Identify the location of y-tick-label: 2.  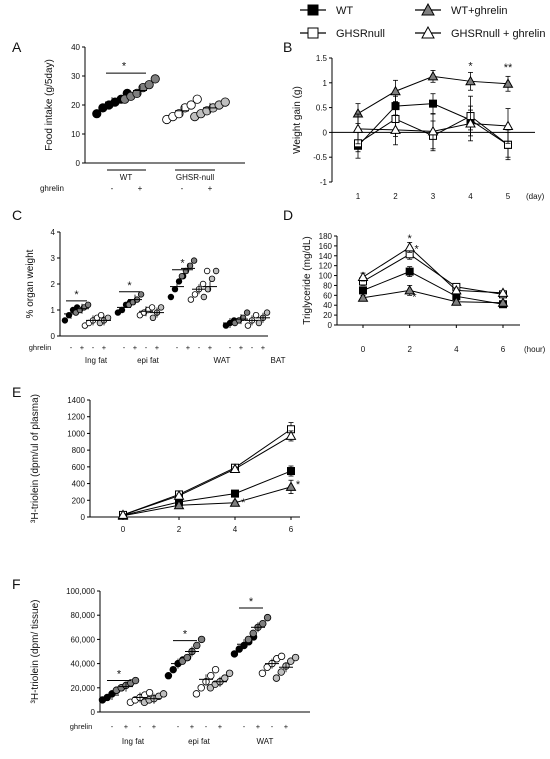
(53, 284).